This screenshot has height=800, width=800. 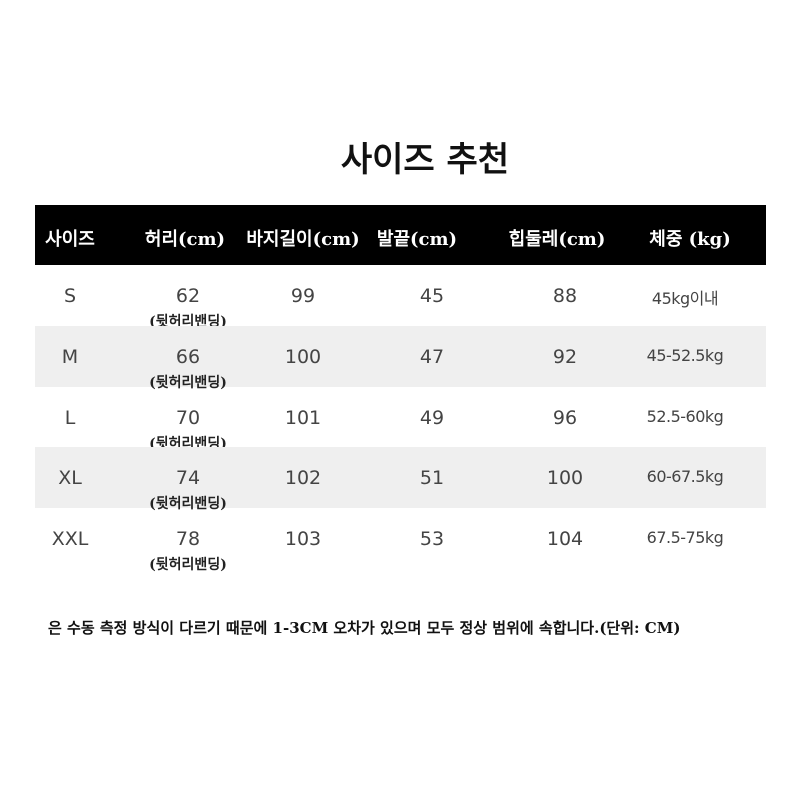 What do you see at coordinates (188, 418) in the screenshot?
I see `waist-cell: 70` at bounding box center [188, 418].